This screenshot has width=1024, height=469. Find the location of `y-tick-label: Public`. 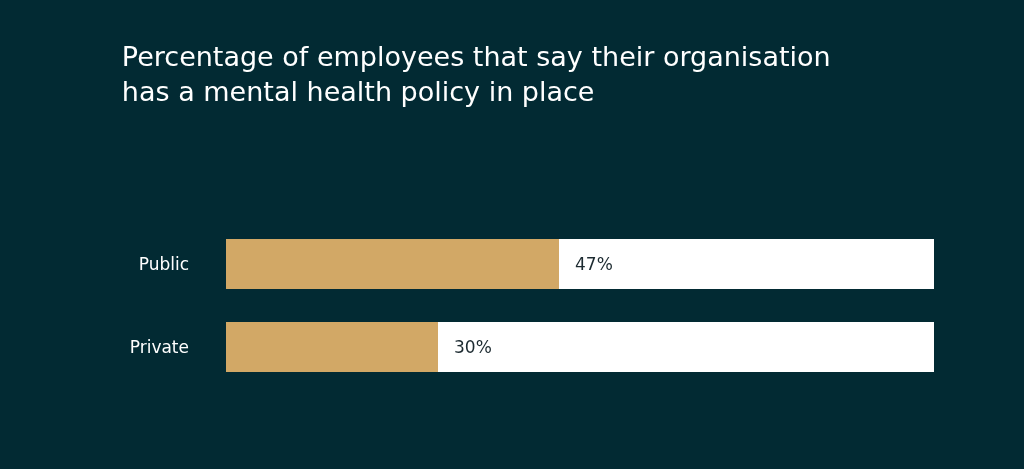

y-tick-label: Public is located at coordinates (163, 263).